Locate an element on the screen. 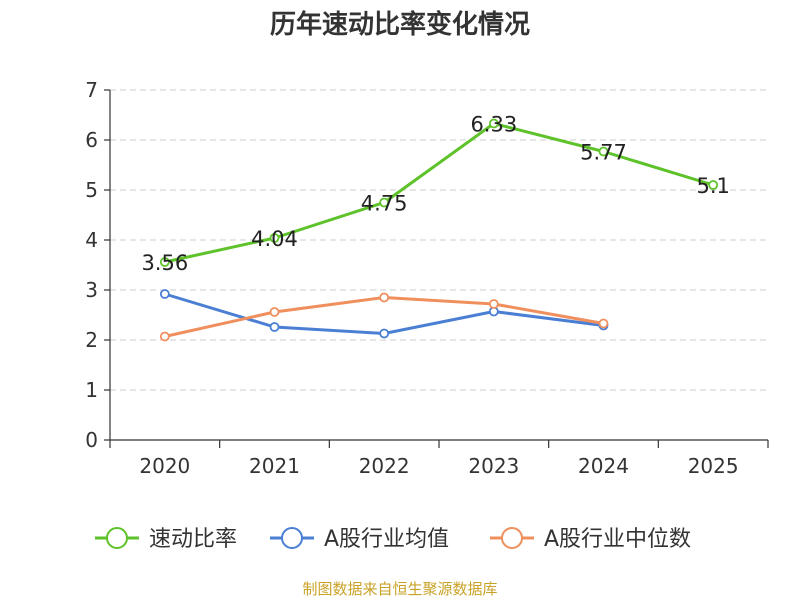 This screenshot has height=600, width=800. x-tick-label: 2025 is located at coordinates (713, 466).